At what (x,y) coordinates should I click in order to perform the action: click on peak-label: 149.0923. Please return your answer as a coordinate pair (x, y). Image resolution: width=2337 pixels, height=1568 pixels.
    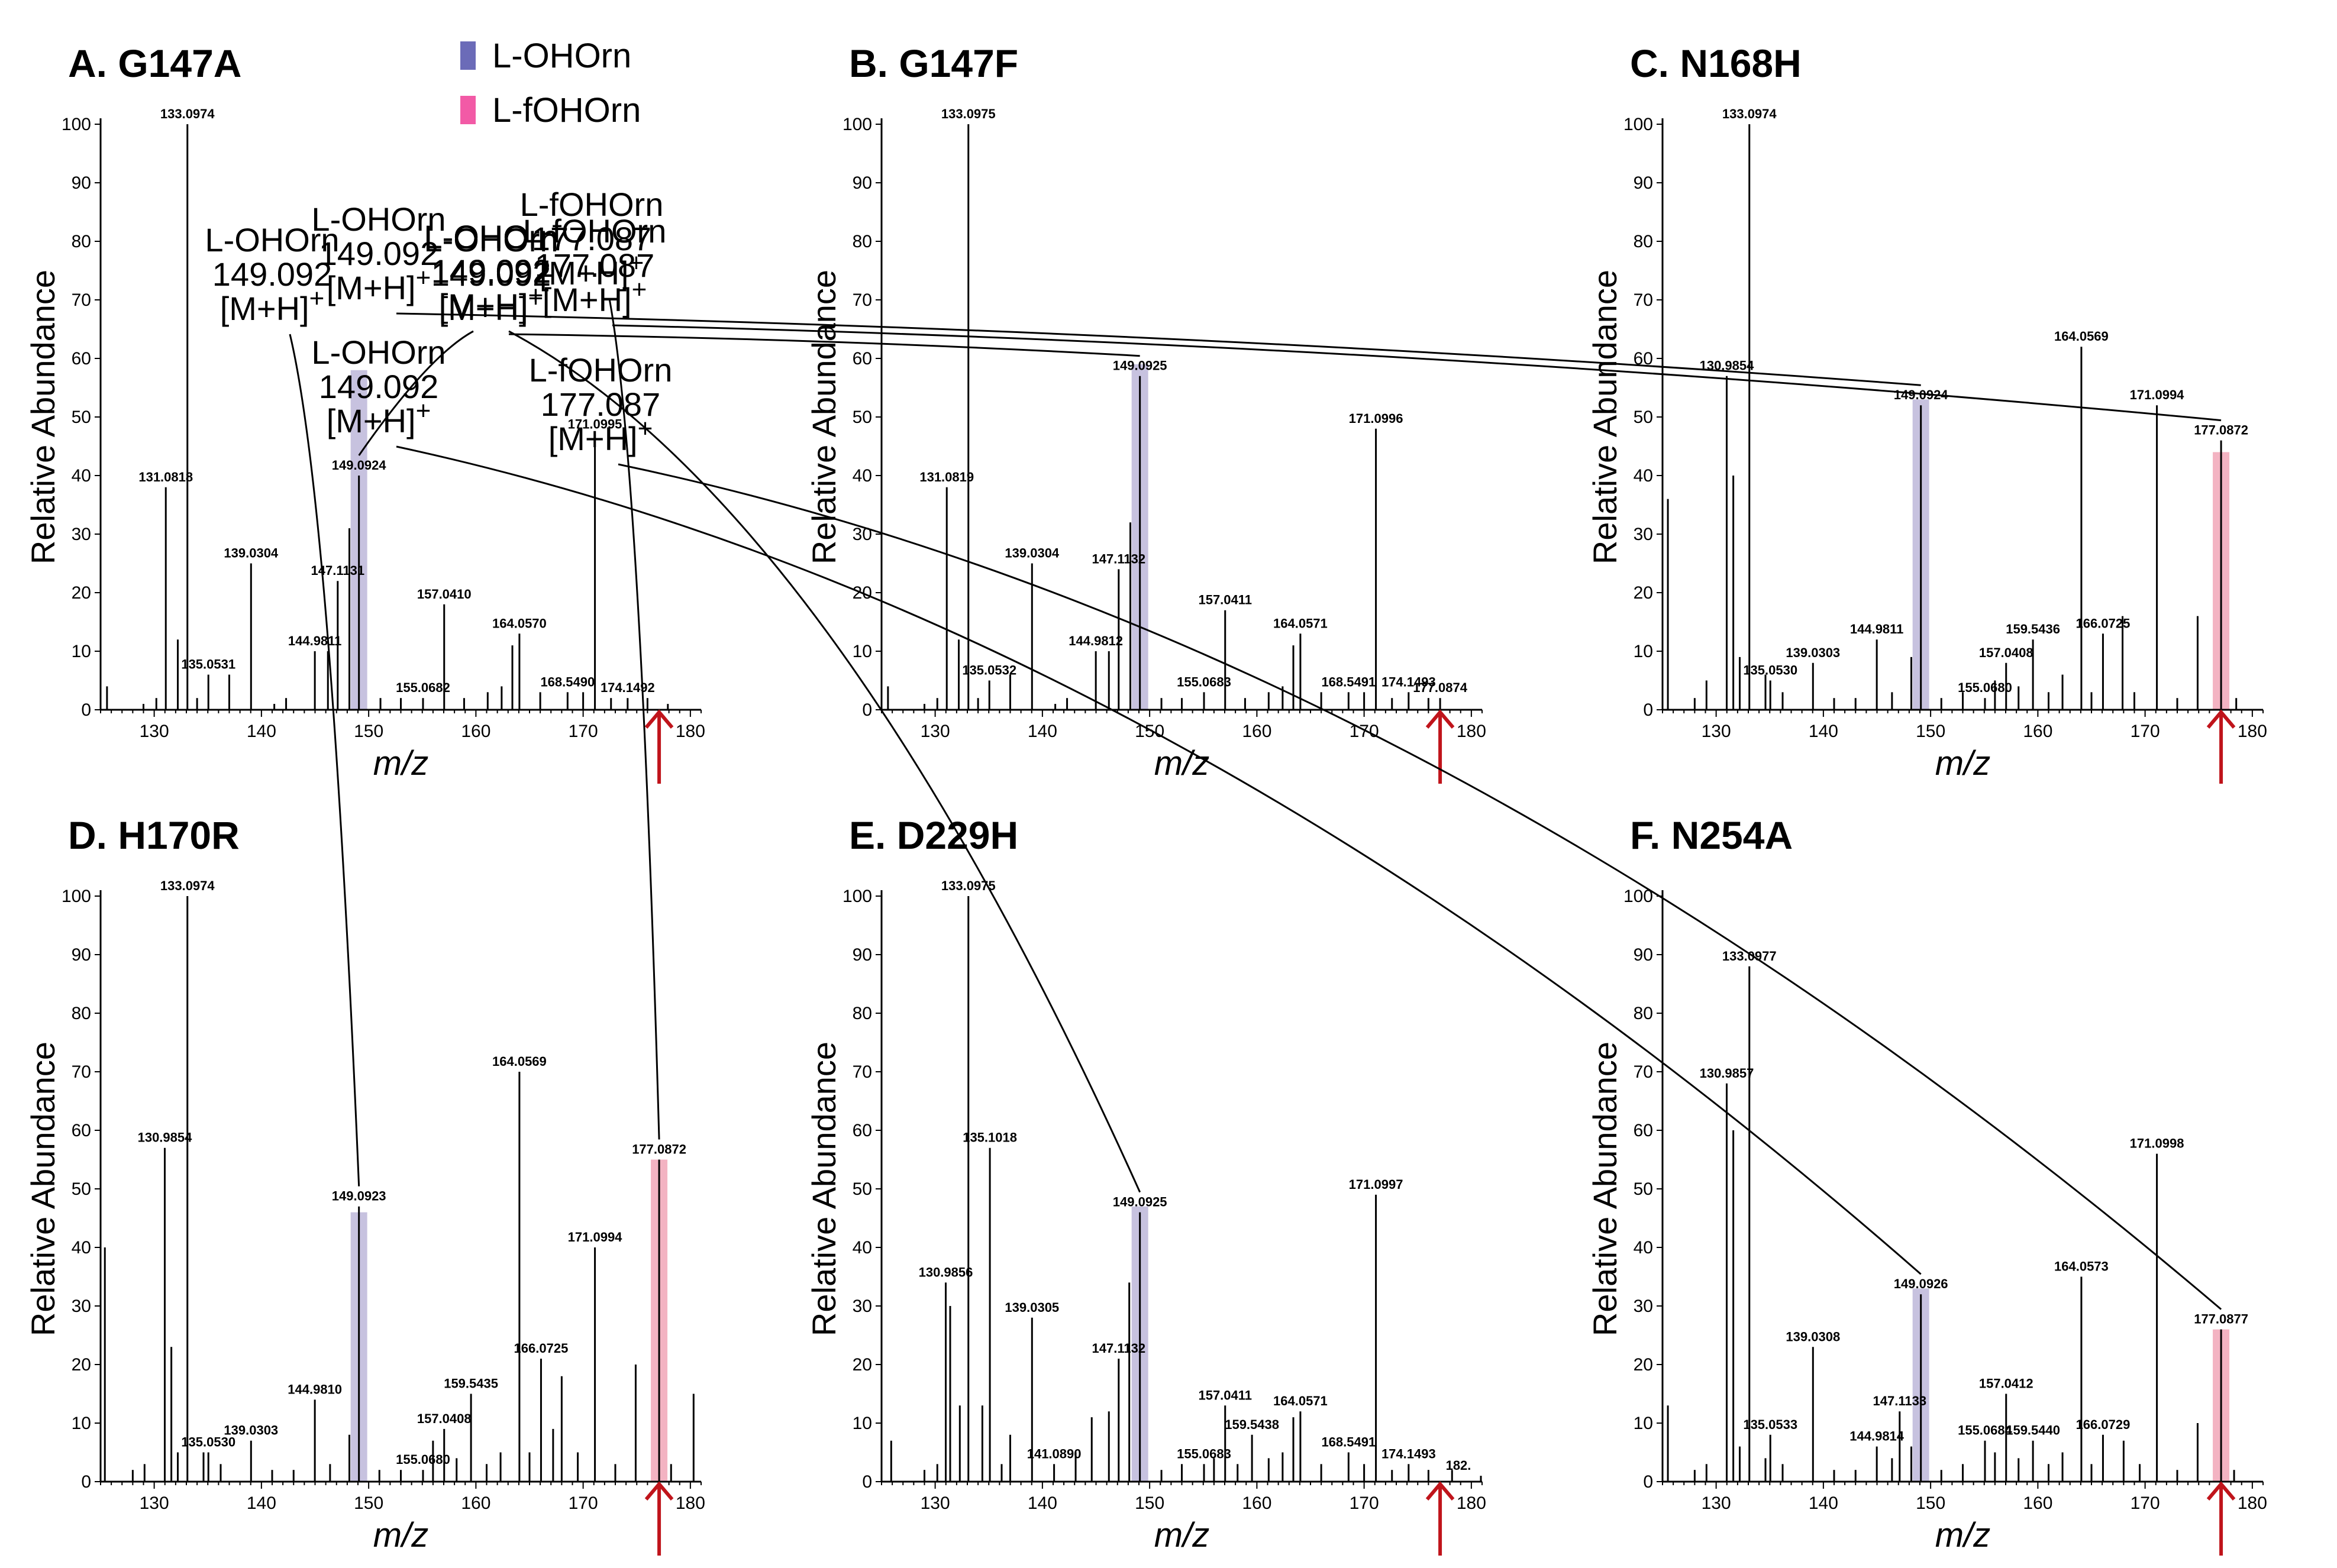
    Looking at the image, I should click on (359, 1196).